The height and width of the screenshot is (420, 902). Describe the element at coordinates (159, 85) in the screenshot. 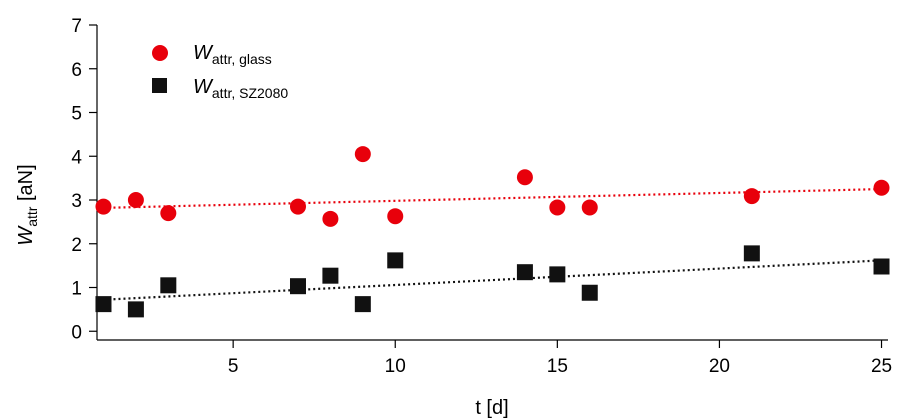

I see `legend-marker-sz2080` at that location.